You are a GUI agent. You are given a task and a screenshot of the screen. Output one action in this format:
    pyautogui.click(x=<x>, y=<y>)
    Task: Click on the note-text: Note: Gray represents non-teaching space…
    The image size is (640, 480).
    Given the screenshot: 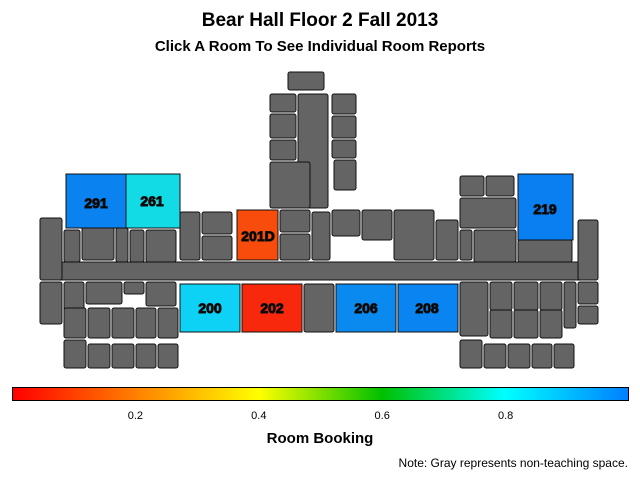 What is the action you would take?
    pyautogui.click(x=513, y=463)
    